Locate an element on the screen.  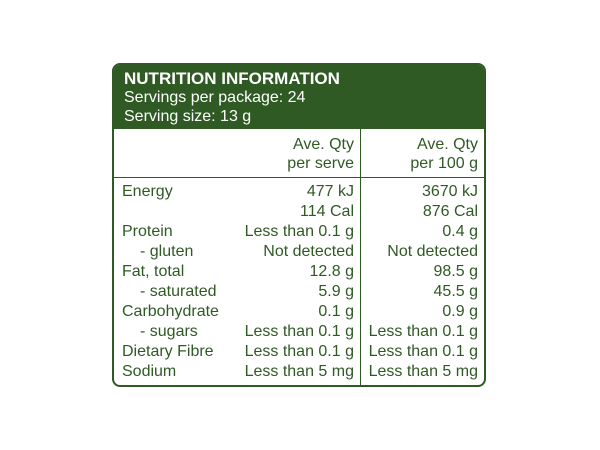
per-serve-value: 477 kJ is located at coordinates (330, 191).